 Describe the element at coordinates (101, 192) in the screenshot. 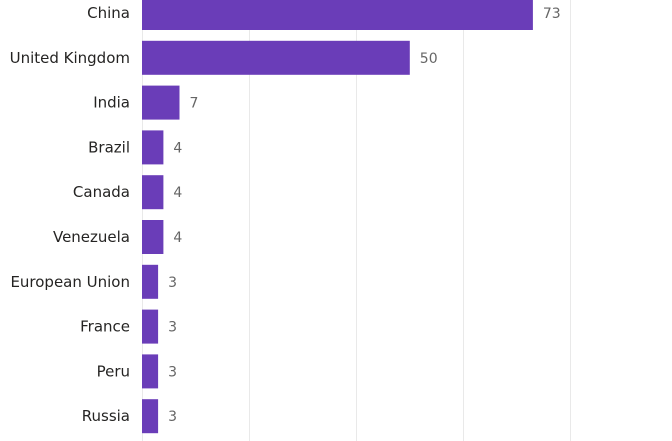

I see `category-label: Canada` at that location.